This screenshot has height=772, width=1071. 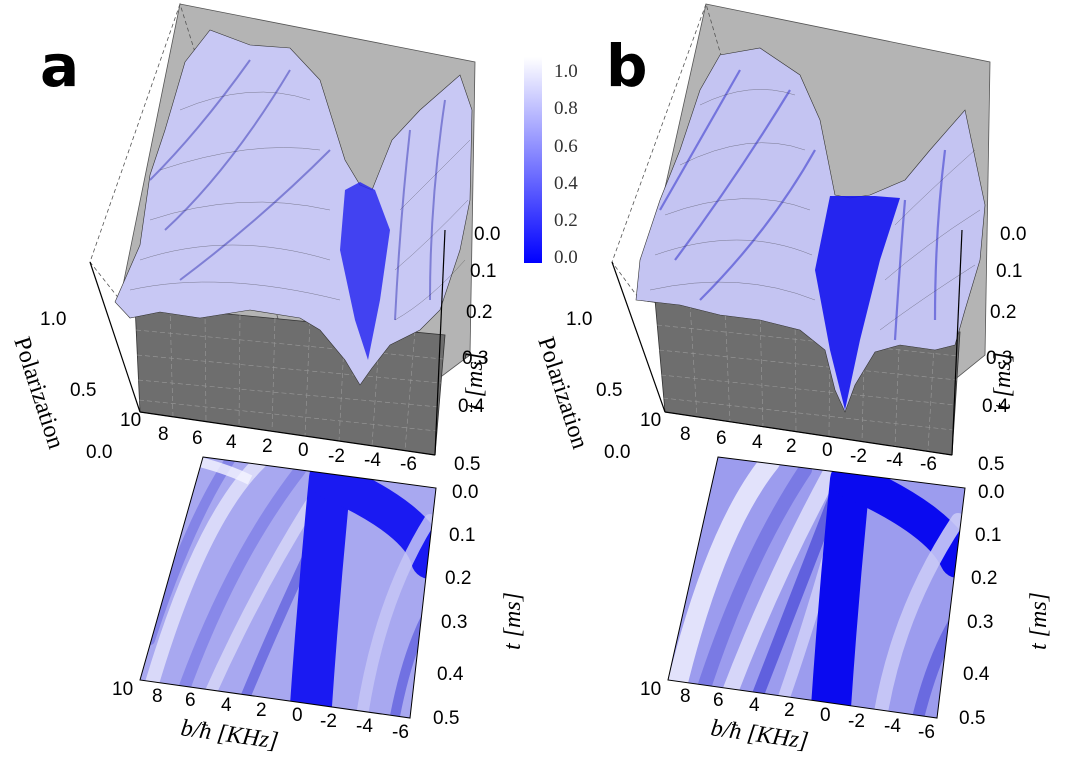 I want to click on surface-dip-a, so click(x=365, y=271).